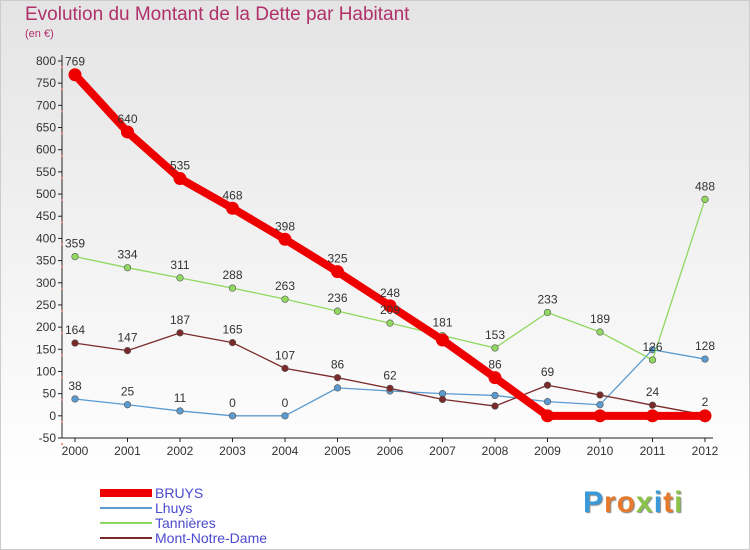 This screenshot has width=750, height=550. Describe the element at coordinates (548, 372) in the screenshot. I see `data-label: 69` at that location.